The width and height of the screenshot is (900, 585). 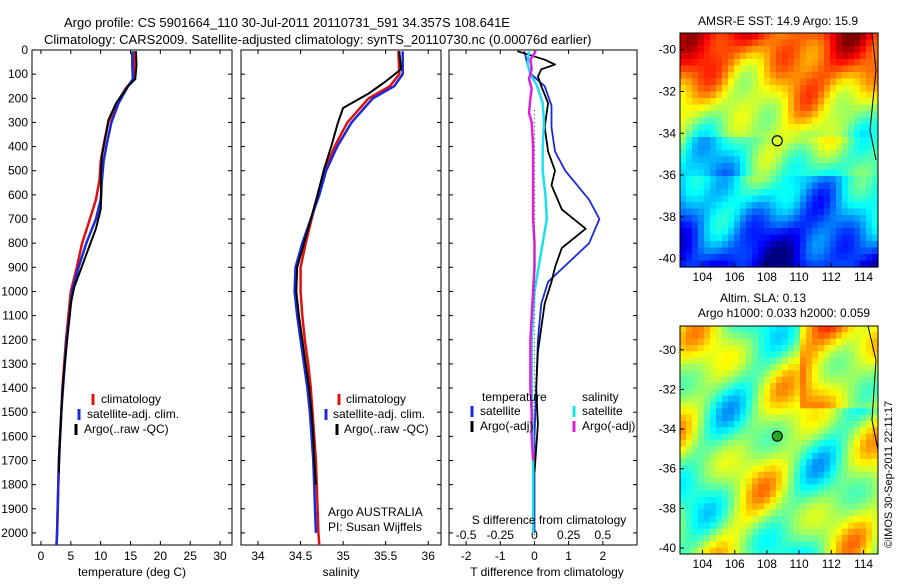 What do you see at coordinates (131, 556) in the screenshot?
I see `temperature-tick-label: 15` at bounding box center [131, 556].